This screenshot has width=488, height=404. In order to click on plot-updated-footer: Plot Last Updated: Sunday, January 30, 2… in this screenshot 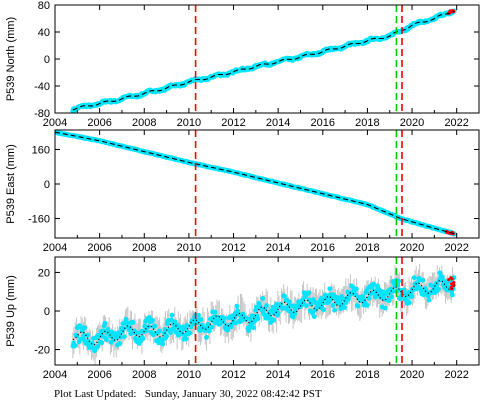, I will do `click(188, 394)`.